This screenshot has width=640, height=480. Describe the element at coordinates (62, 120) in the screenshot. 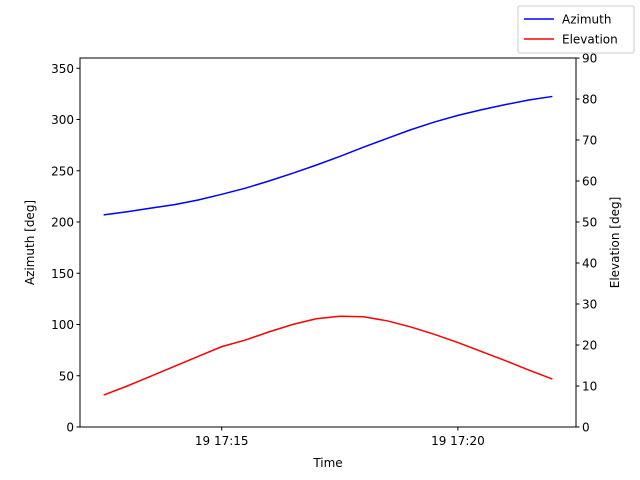

I see `left-tick-label: 300` at that location.